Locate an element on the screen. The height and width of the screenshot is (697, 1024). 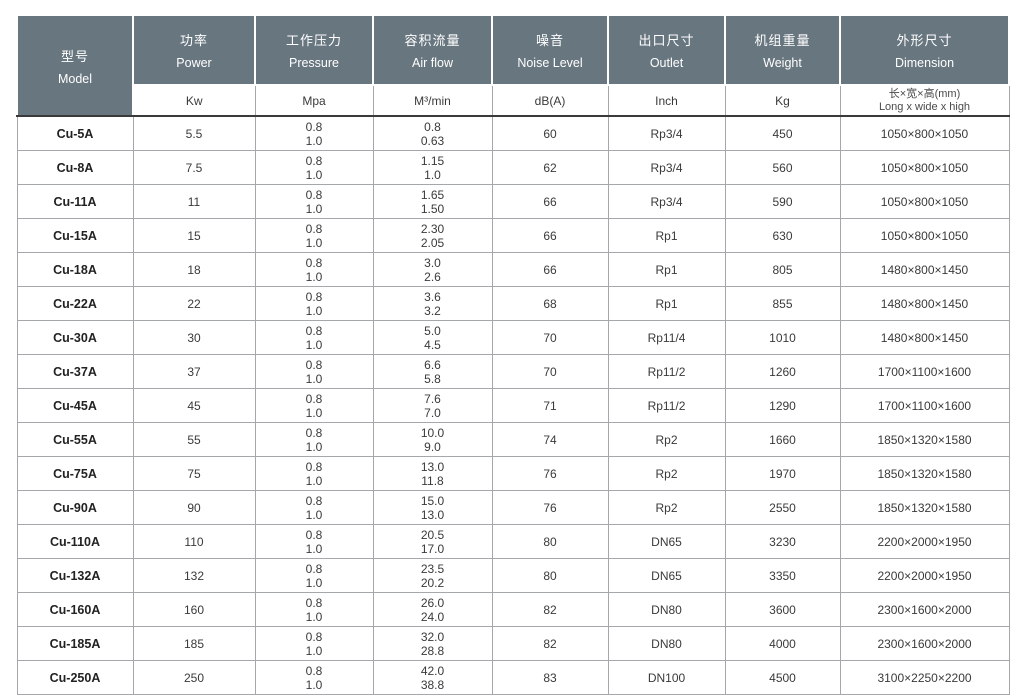
noise-cell: 68 is located at coordinates (550, 303).